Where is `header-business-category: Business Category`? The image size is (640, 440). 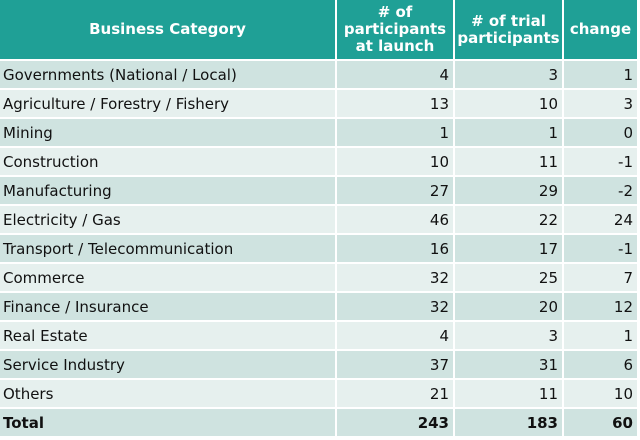
header-business-category: Business Category is located at coordinates (168, 30).